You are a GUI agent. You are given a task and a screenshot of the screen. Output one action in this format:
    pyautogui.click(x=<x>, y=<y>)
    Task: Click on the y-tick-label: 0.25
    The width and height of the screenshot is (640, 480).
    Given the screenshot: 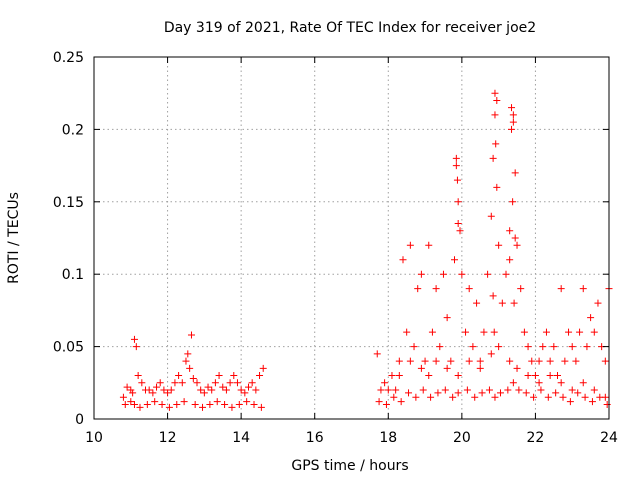 What is the action you would take?
    pyautogui.click(x=68, y=58)
    